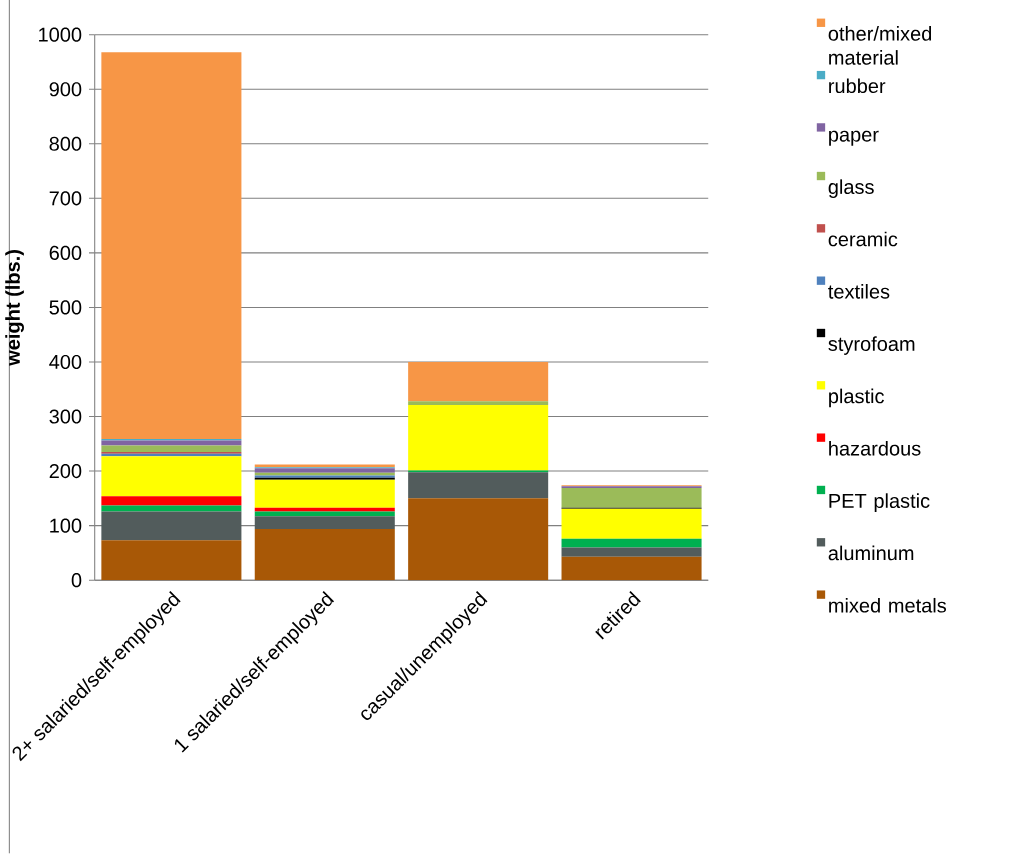 The height and width of the screenshot is (854, 1023). Describe the element at coordinates (65, 253) in the screenshot. I see `y-tick-label: 600` at that location.